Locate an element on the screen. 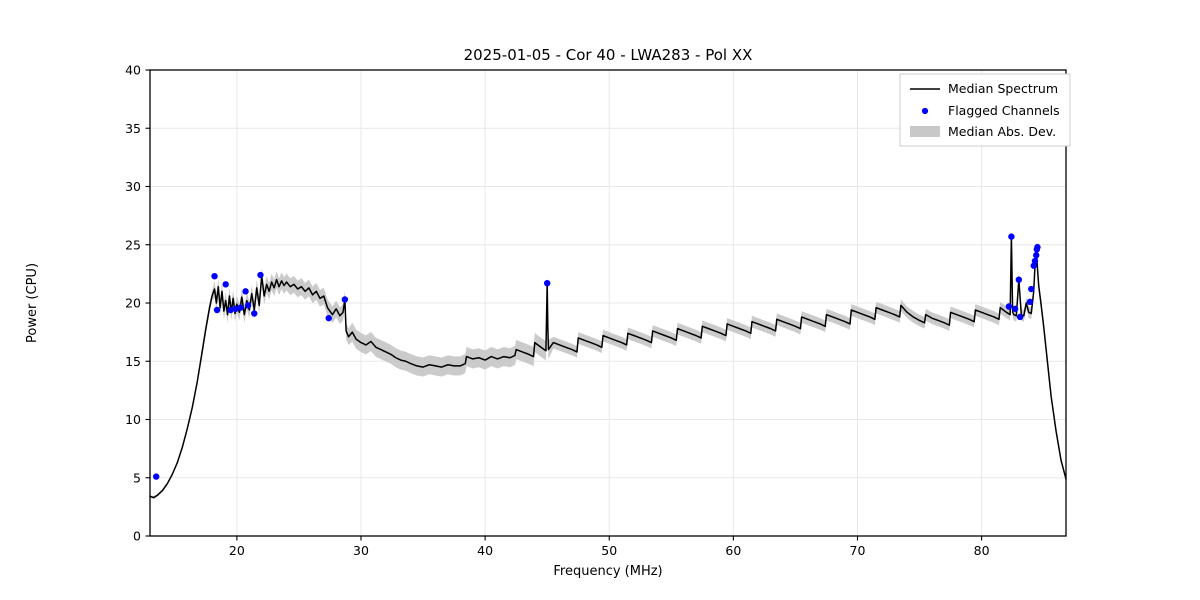 The image size is (1200, 600). legend-label-flagged-channels: Flagged Channels is located at coordinates (1004, 110).